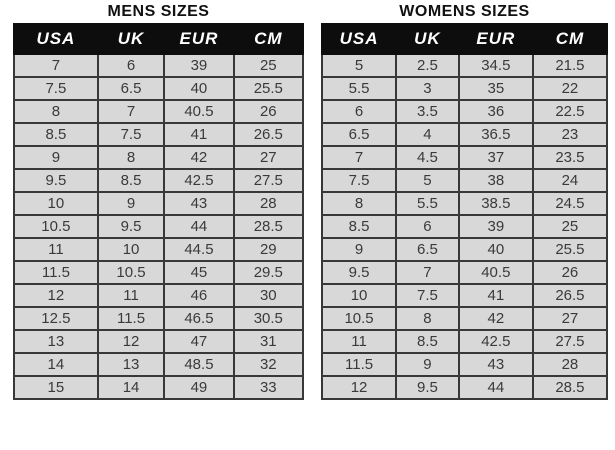  What do you see at coordinates (131, 111) in the screenshot?
I see `size-cell-uk: 7` at bounding box center [131, 111].